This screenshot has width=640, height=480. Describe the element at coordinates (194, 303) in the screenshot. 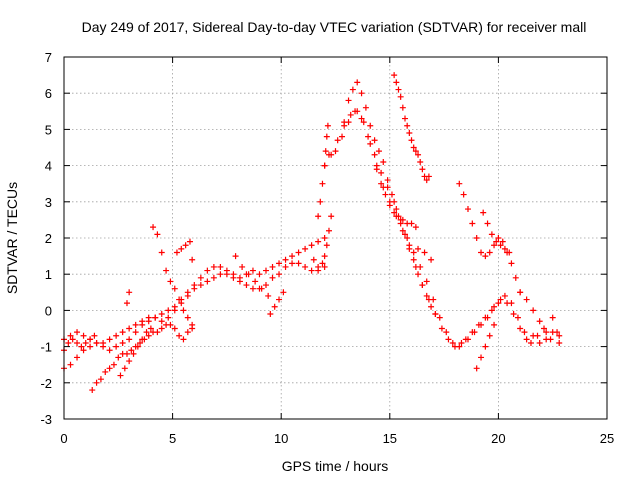

I see `series-trace-a` at that location.